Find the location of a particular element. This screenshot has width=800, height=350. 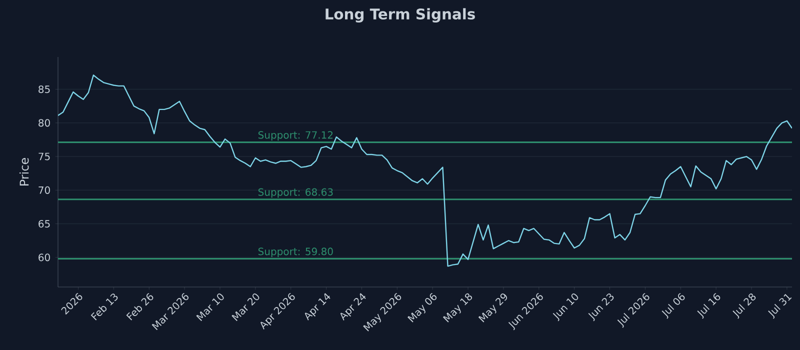

ref-line-label: Support: 77.12 is located at coordinates (295, 136).